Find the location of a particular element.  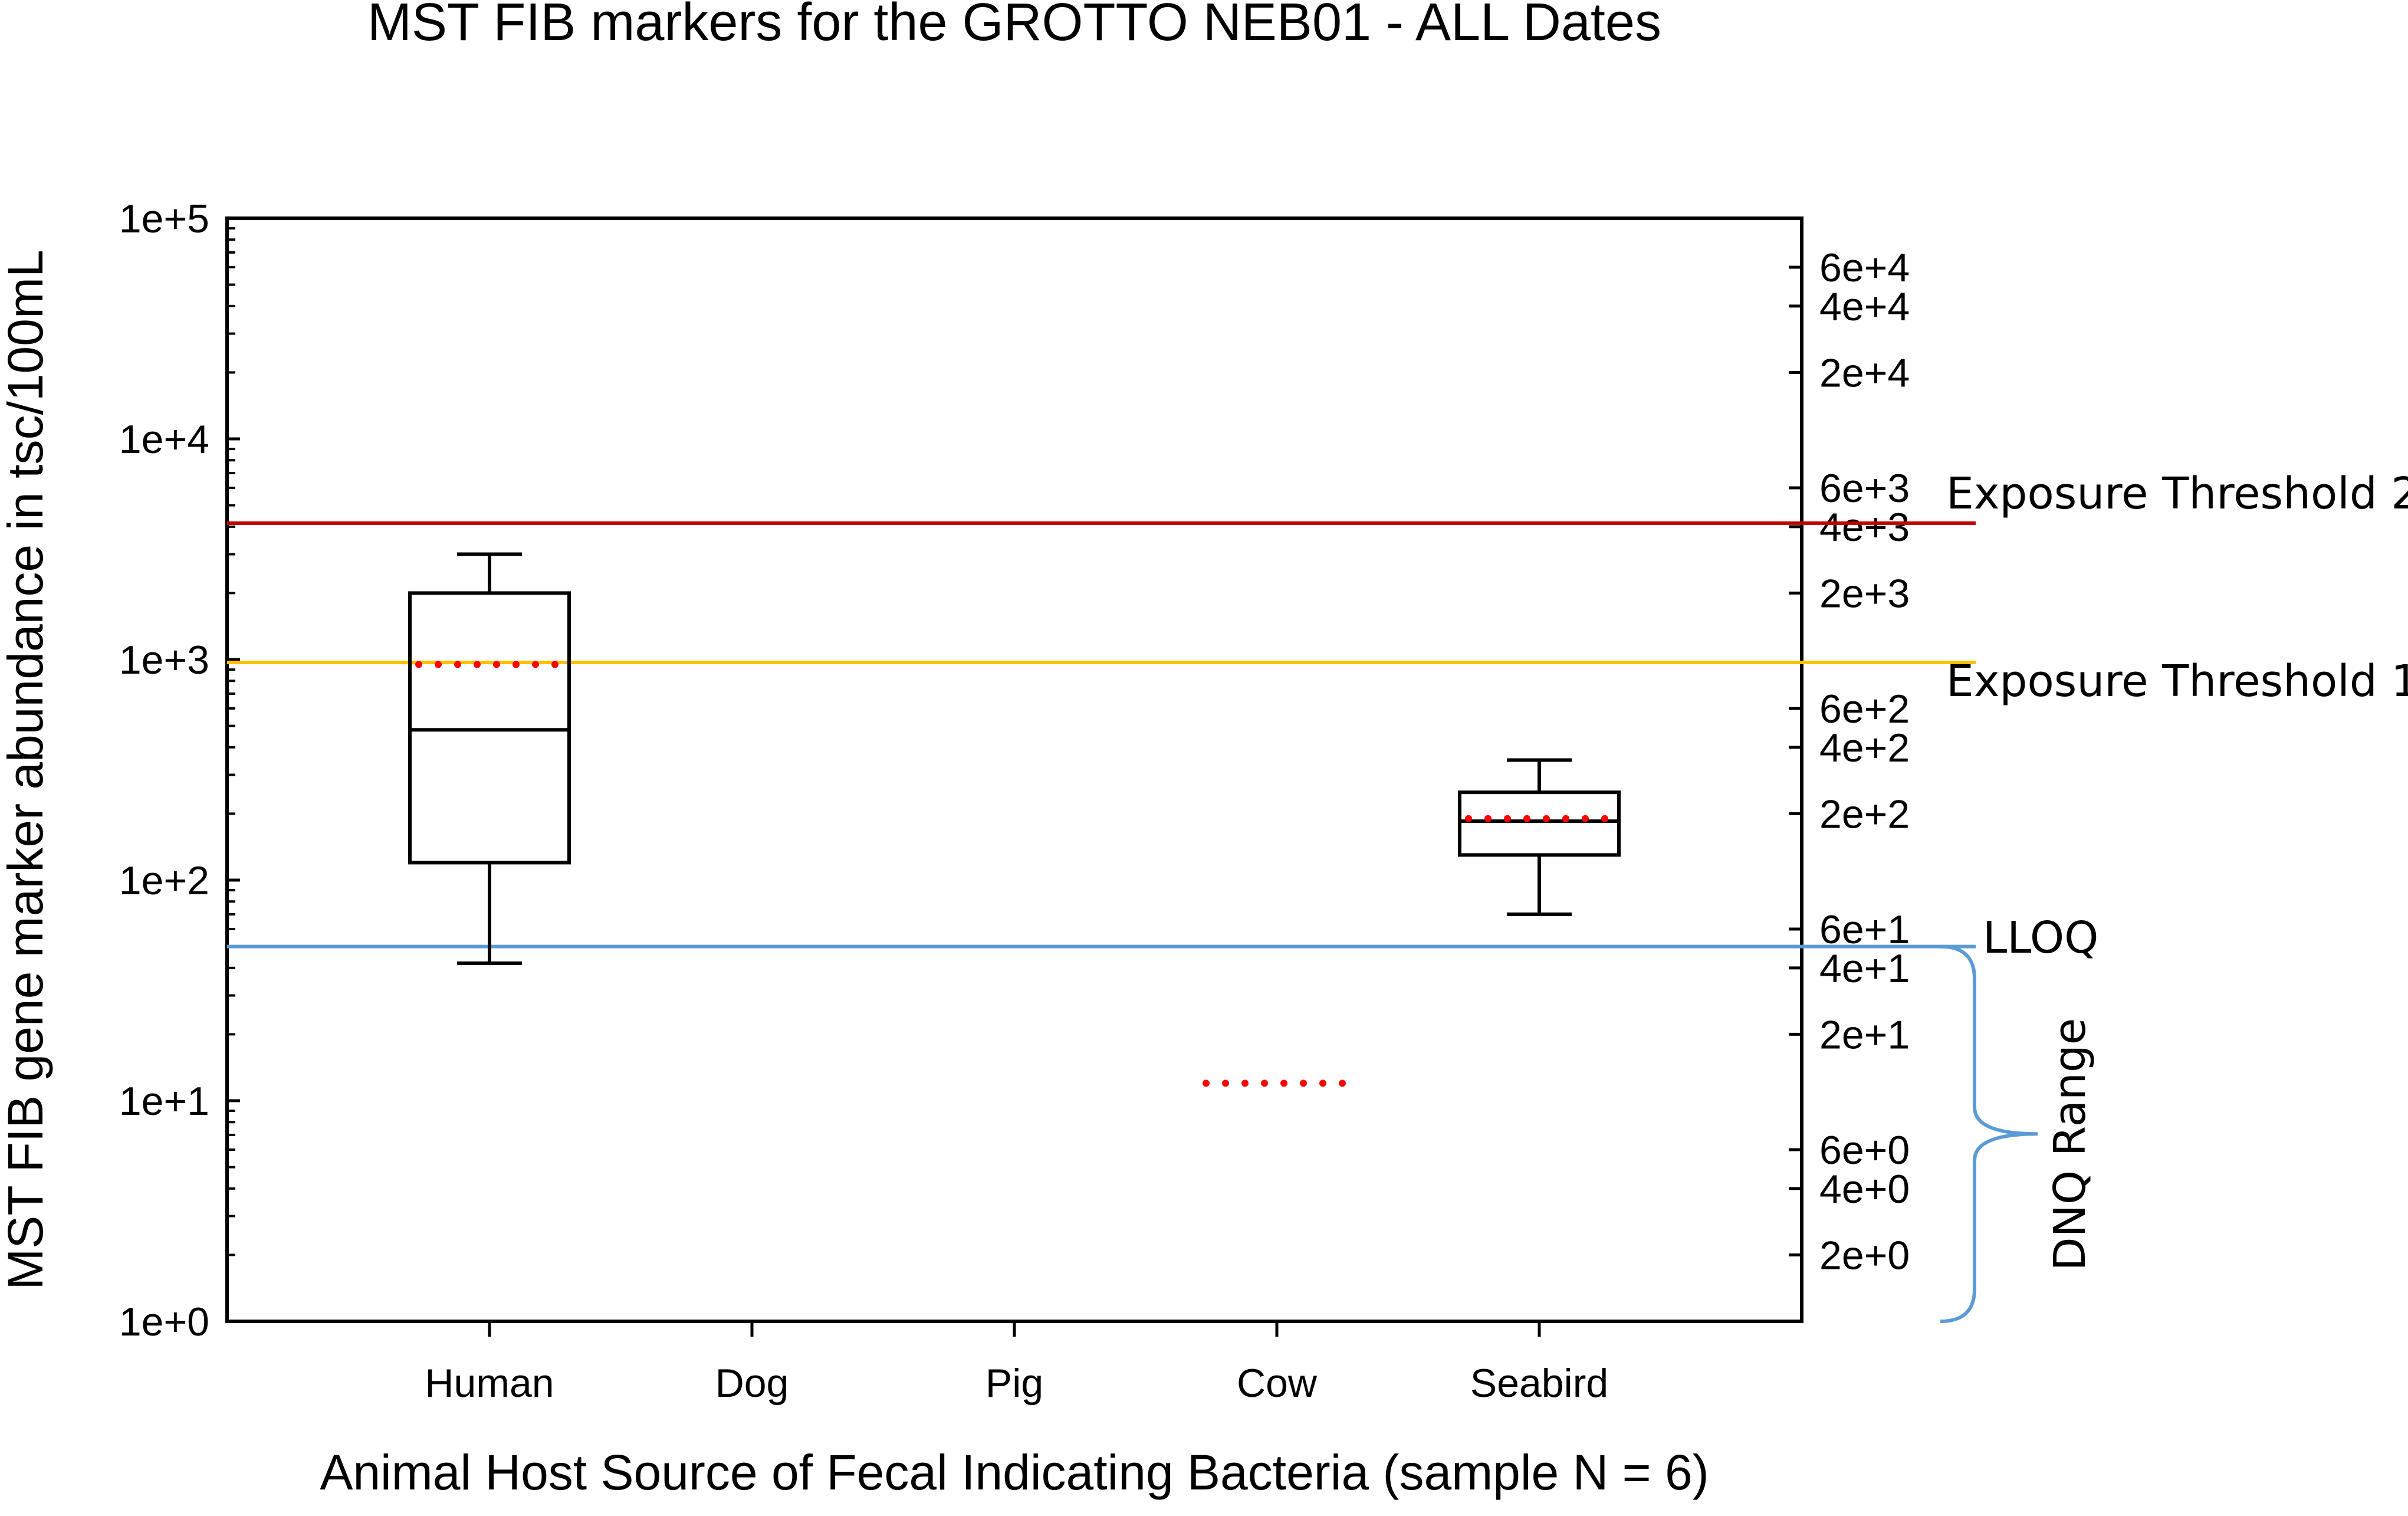

x-tick-label: Human is located at coordinates (489, 1384).